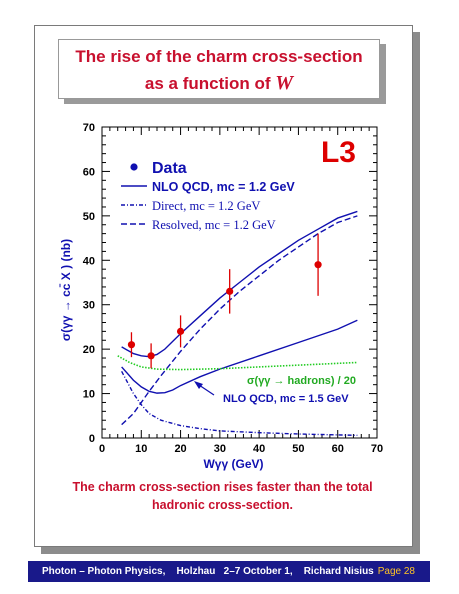 Image resolution: width=459 pixels, height=594 pixels. Describe the element at coordinates (89, 128) in the screenshot. I see `y-tick-label: 70` at that location.